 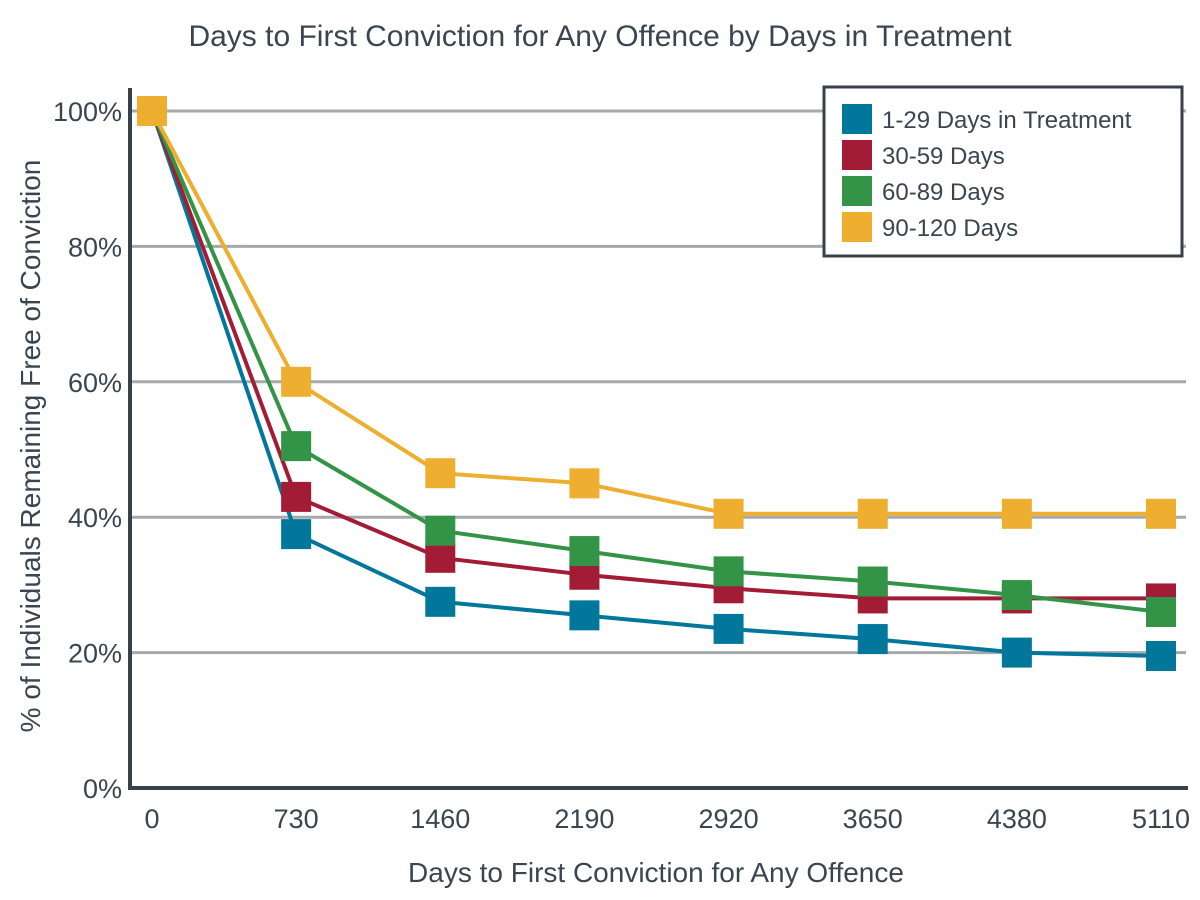 I want to click on x-axis-label: Days to First Conviction for Any Offence, so click(x=656, y=872).